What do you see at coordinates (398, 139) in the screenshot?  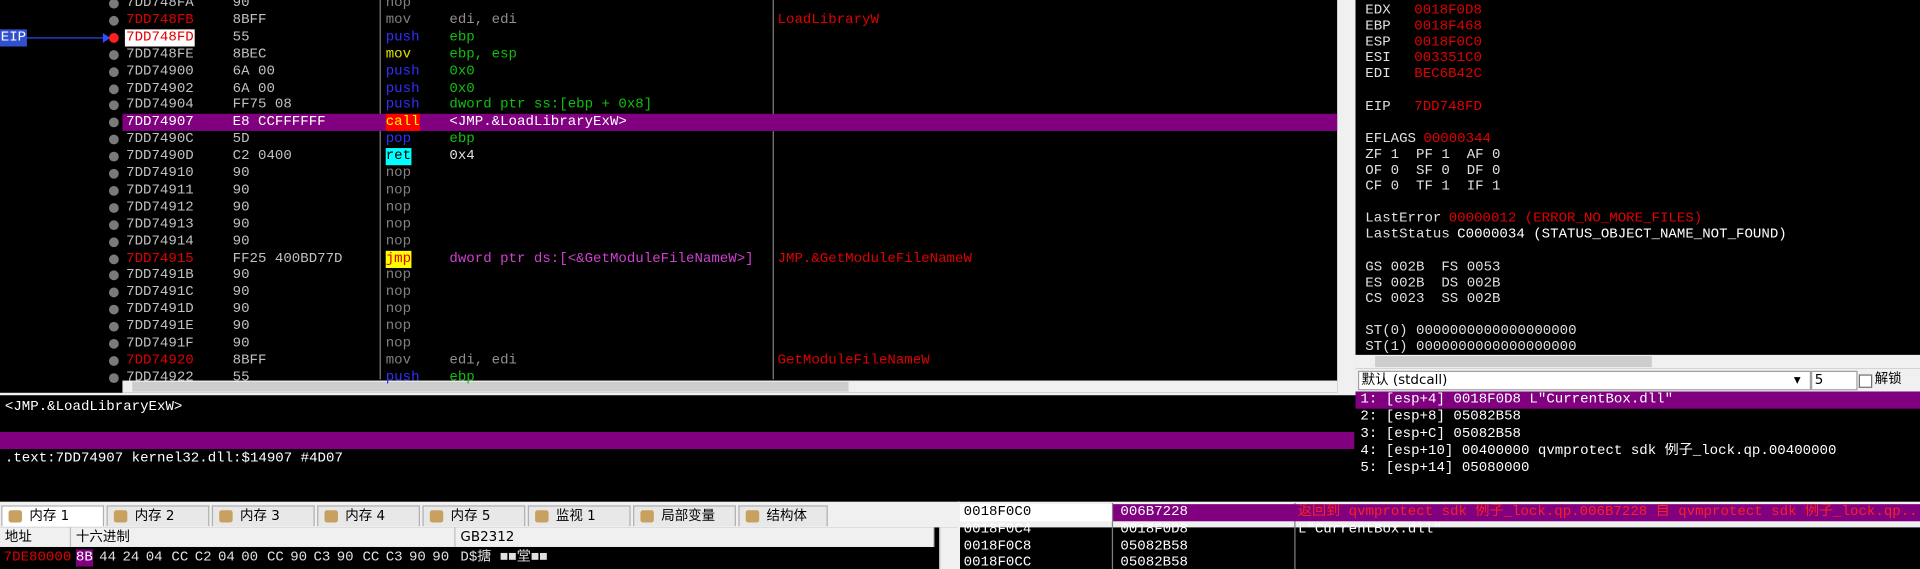 I see `mnemonic: pop` at bounding box center [398, 139].